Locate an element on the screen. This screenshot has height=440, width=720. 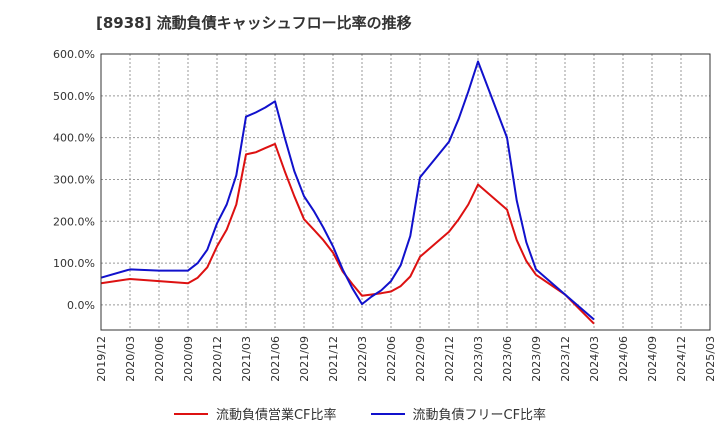
legend-swatch-free-cf is located at coordinates (387, 413).